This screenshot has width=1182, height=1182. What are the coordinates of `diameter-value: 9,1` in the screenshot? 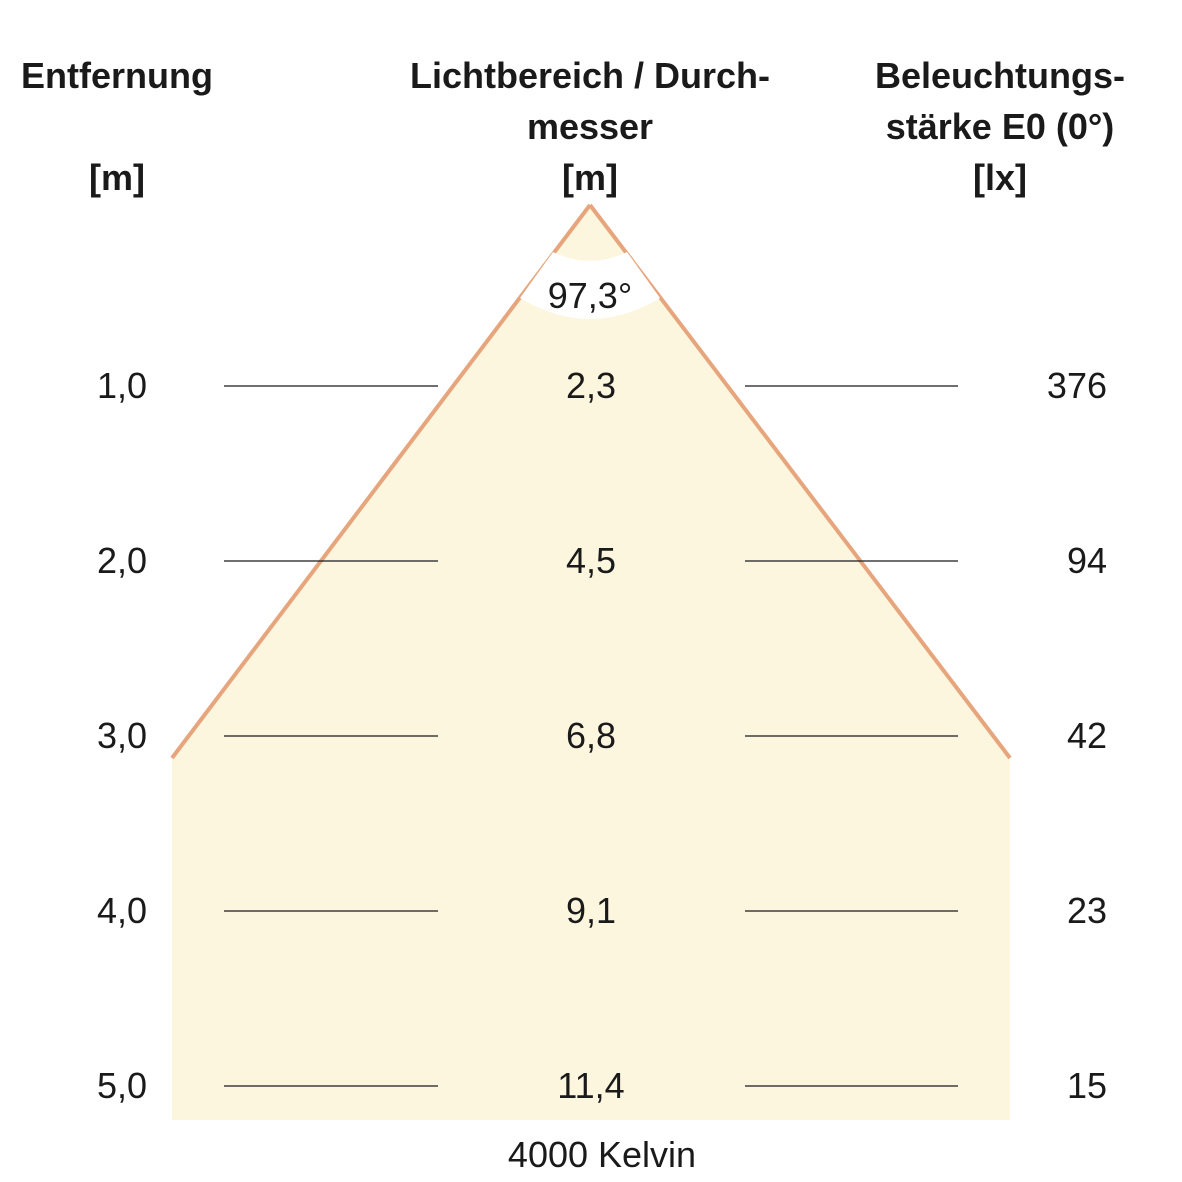 It's located at (591, 910).